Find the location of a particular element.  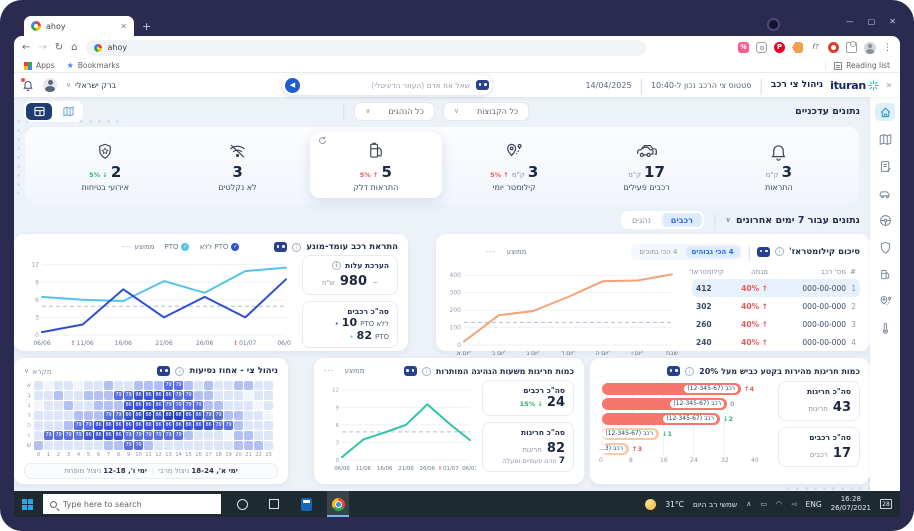

apps-shortcut: Apps is located at coordinates (39, 65).